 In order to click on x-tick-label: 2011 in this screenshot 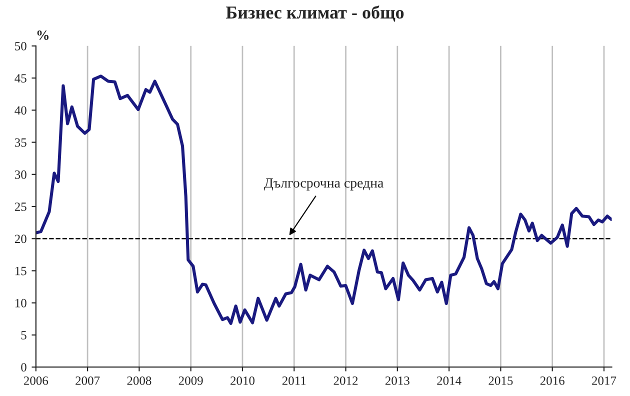, I will do `click(294, 380)`.